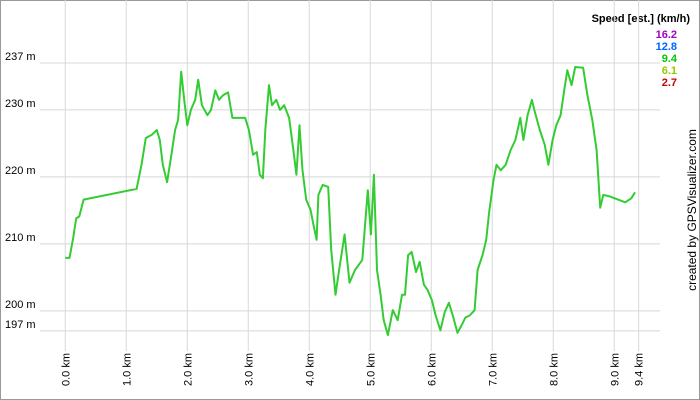 This screenshot has height=400, width=700. Describe the element at coordinates (669, 71) in the screenshot. I see `legend-item: 6.1` at that location.